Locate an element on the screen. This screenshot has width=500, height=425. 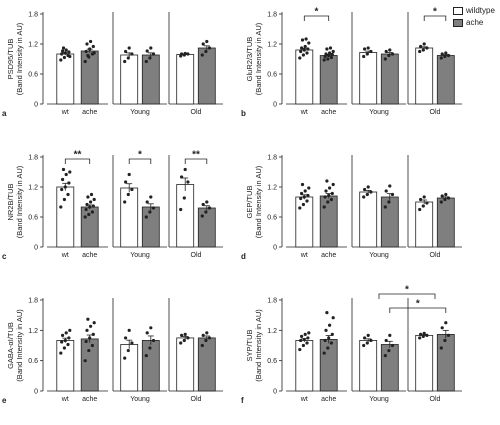
x-tick-label: Young is located at coordinates (140, 112).